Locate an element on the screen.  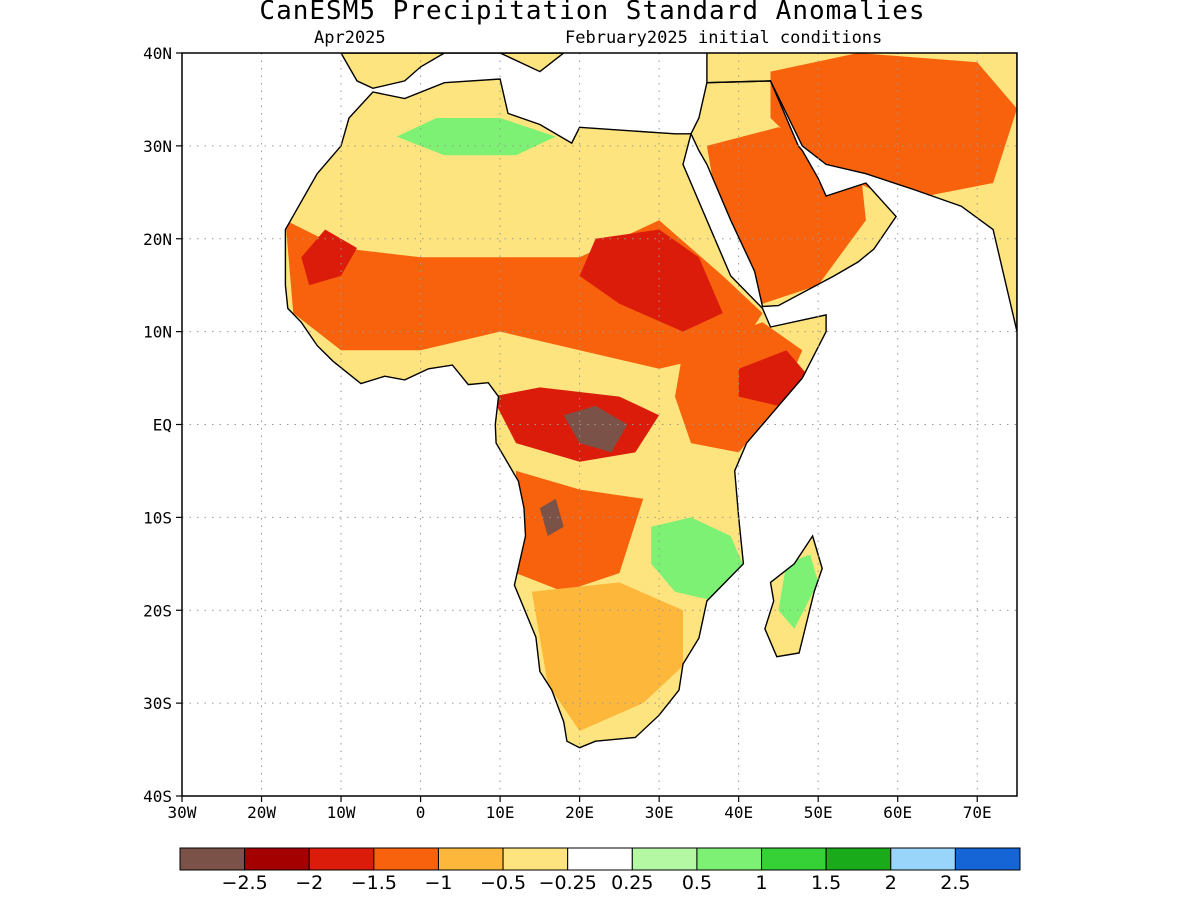
longitude-tick-labels: 30W 20W 10W 0 10E 20E 30E 40E 50E 60E 70E is located at coordinates (580, 812).